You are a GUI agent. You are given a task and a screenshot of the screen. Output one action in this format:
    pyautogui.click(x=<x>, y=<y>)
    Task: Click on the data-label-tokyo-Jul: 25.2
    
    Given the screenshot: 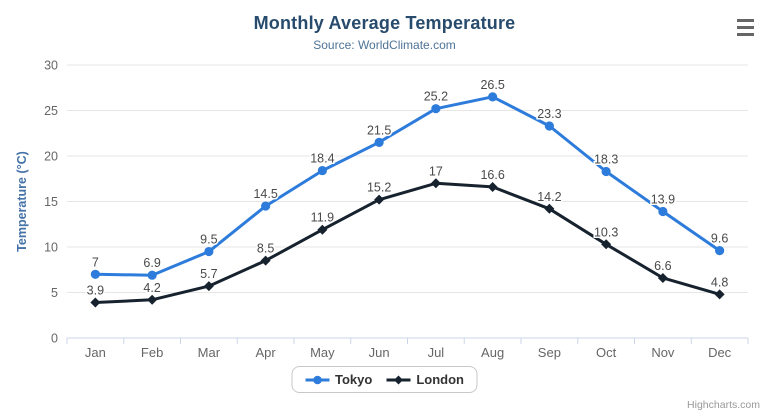 What is the action you would take?
    pyautogui.click(x=436, y=97)
    